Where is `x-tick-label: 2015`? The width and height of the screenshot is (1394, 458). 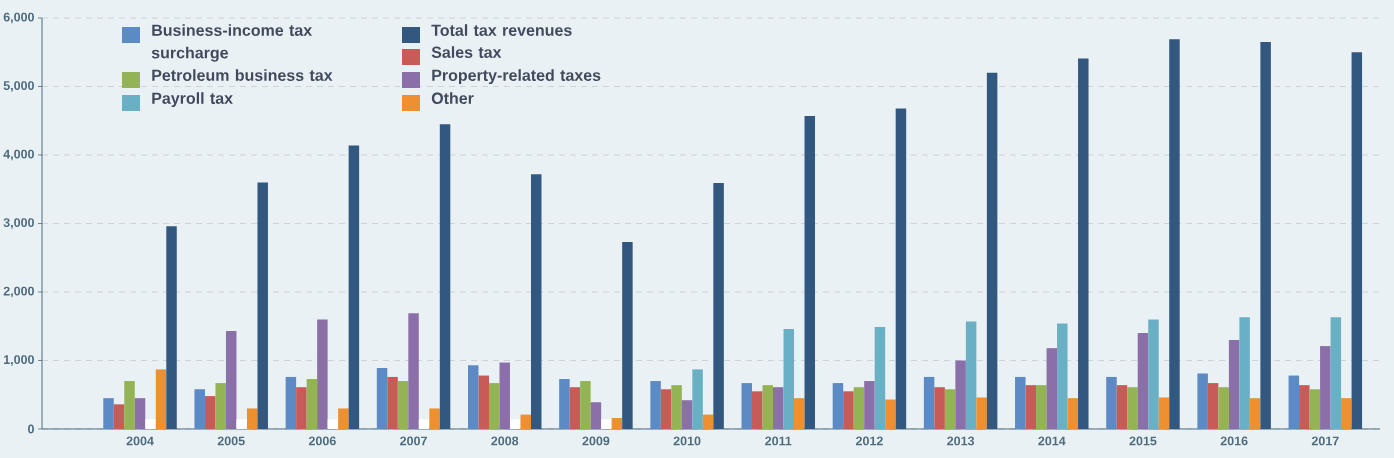 x-tick-label: 2015 is located at coordinates (1143, 441).